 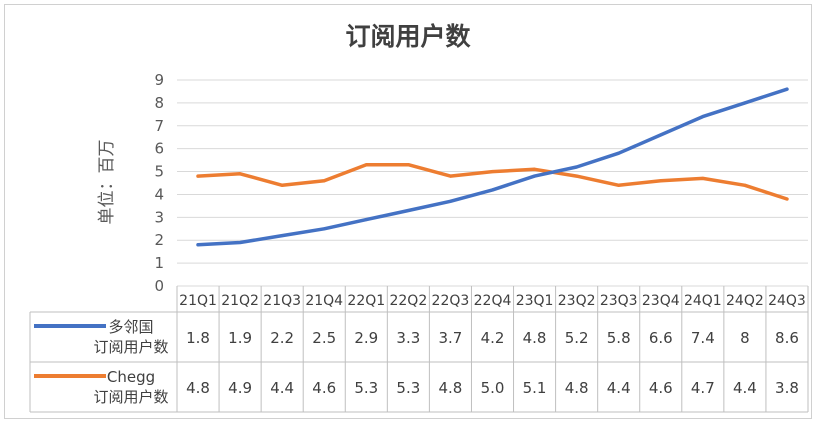 What do you see at coordinates (535, 301) in the screenshot?
I see `x-tick-label: 23Q1` at bounding box center [535, 301].